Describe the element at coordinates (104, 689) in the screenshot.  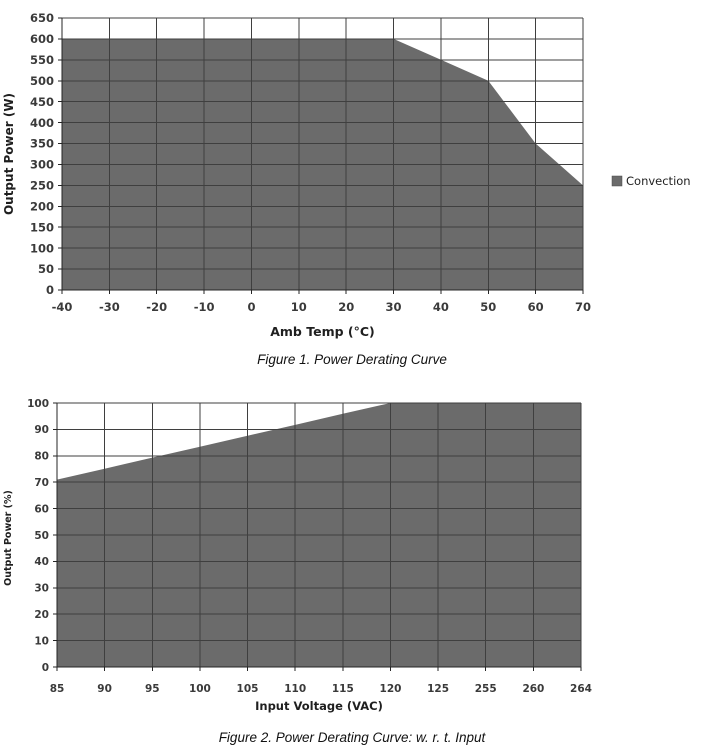
I see `x-tick-label: 90` at that location.